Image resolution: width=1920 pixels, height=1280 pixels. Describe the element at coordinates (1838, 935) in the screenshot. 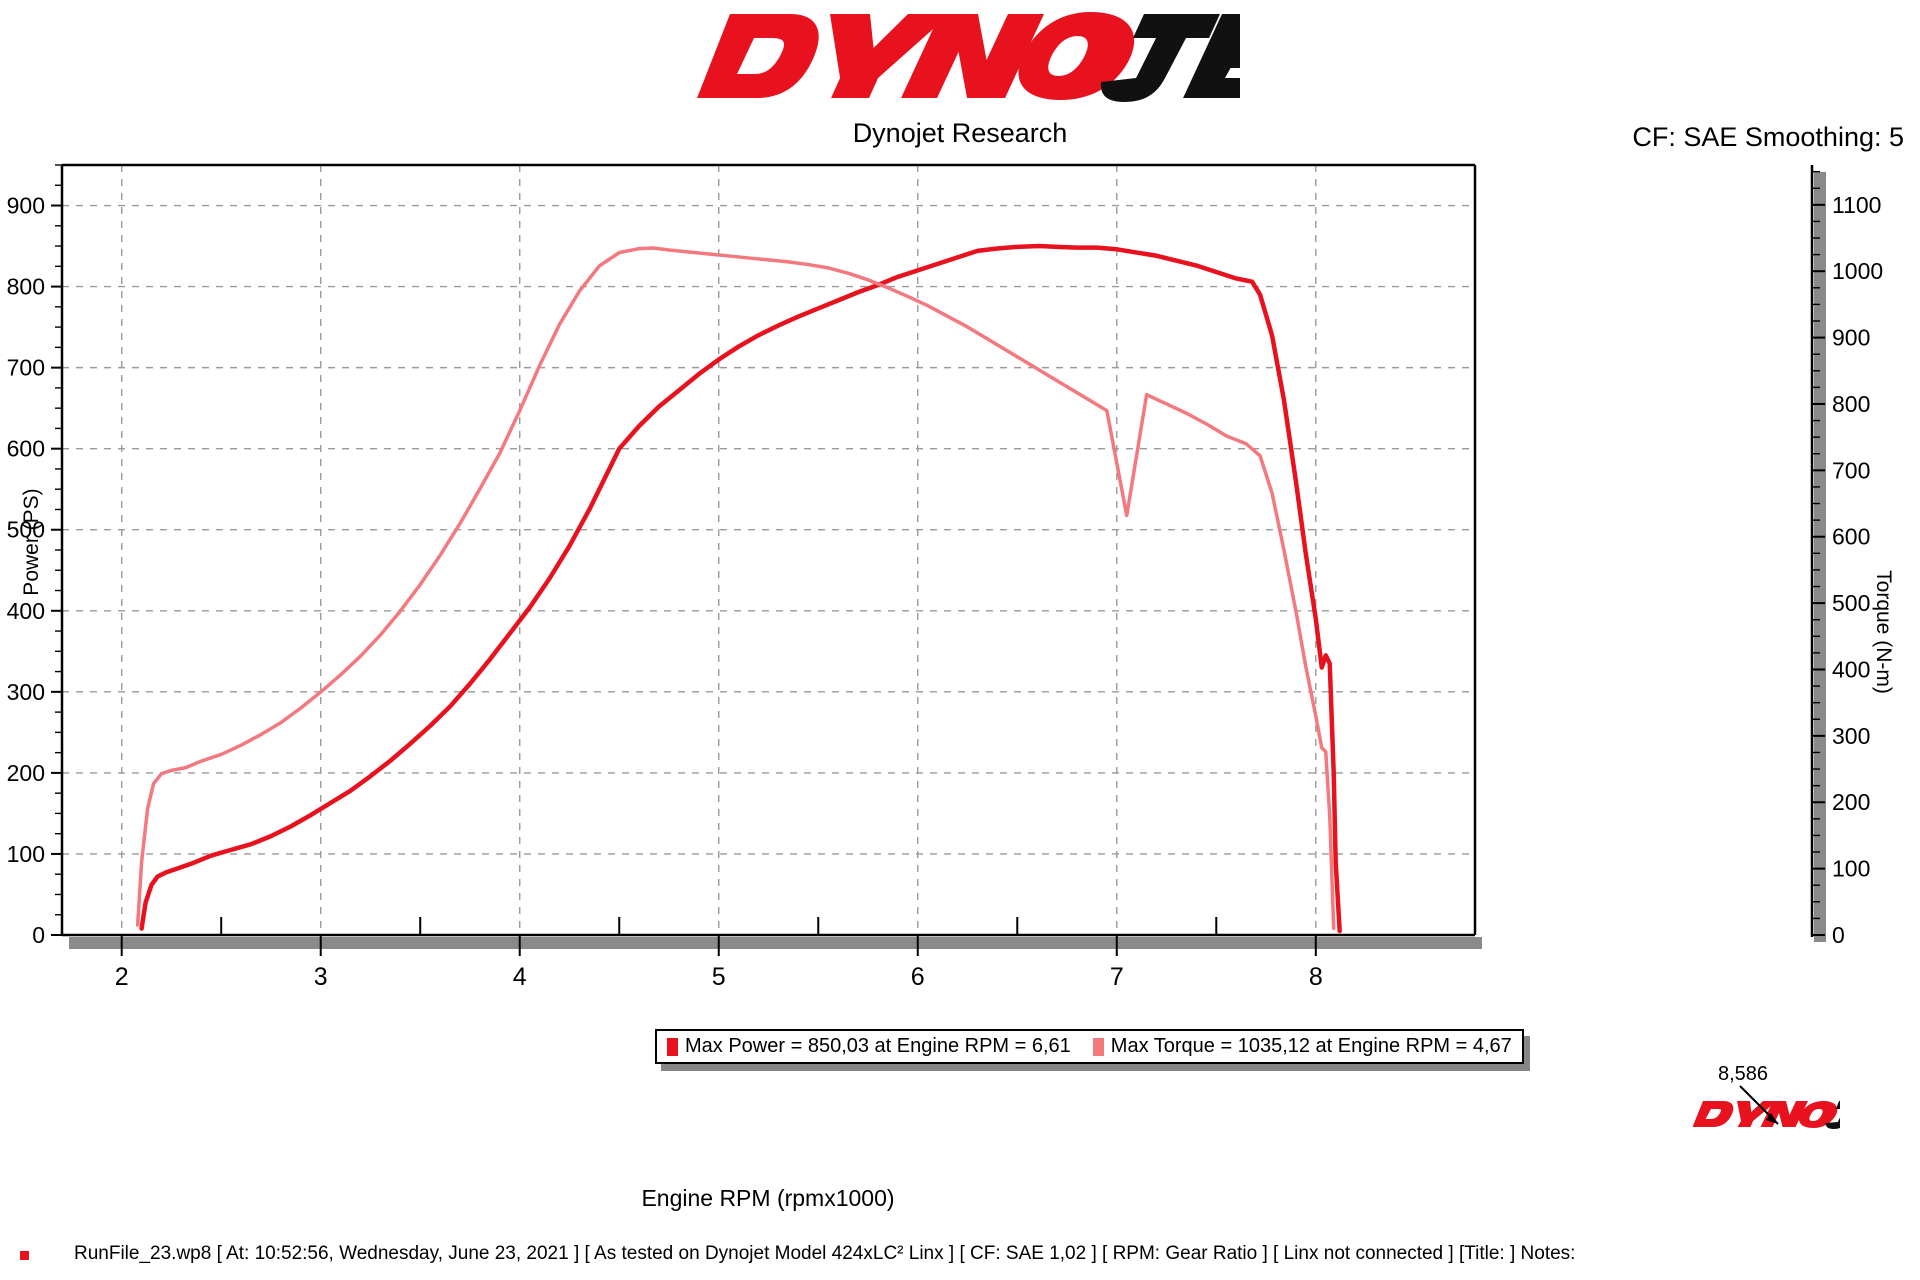

I see `y-axis-right-tick-label: 0` at that location.